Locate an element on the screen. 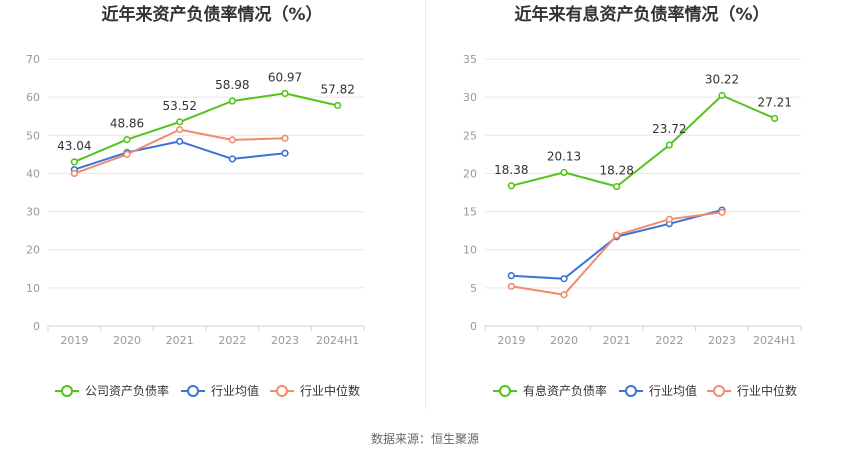 The image size is (850, 459). legend-item: 公司资产负债率 is located at coordinates (112, 390).